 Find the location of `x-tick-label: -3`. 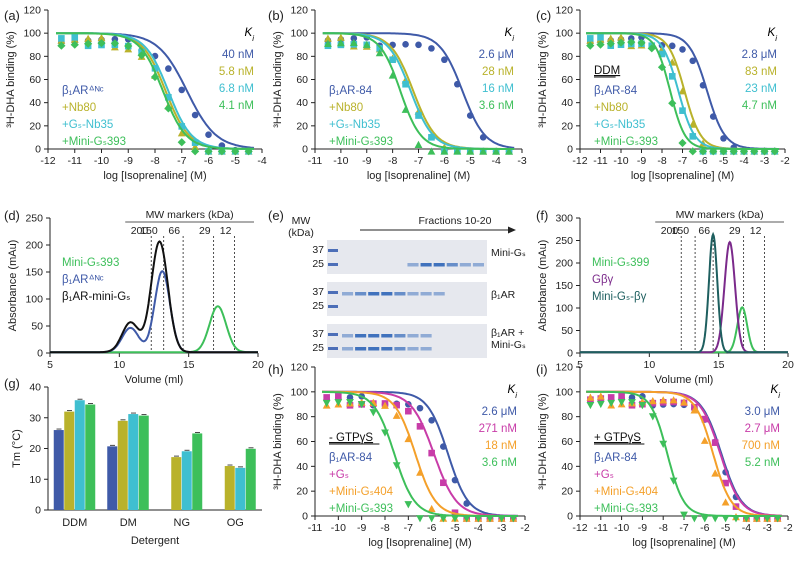

x-tick-label: -3 is located at coordinates (501, 528).